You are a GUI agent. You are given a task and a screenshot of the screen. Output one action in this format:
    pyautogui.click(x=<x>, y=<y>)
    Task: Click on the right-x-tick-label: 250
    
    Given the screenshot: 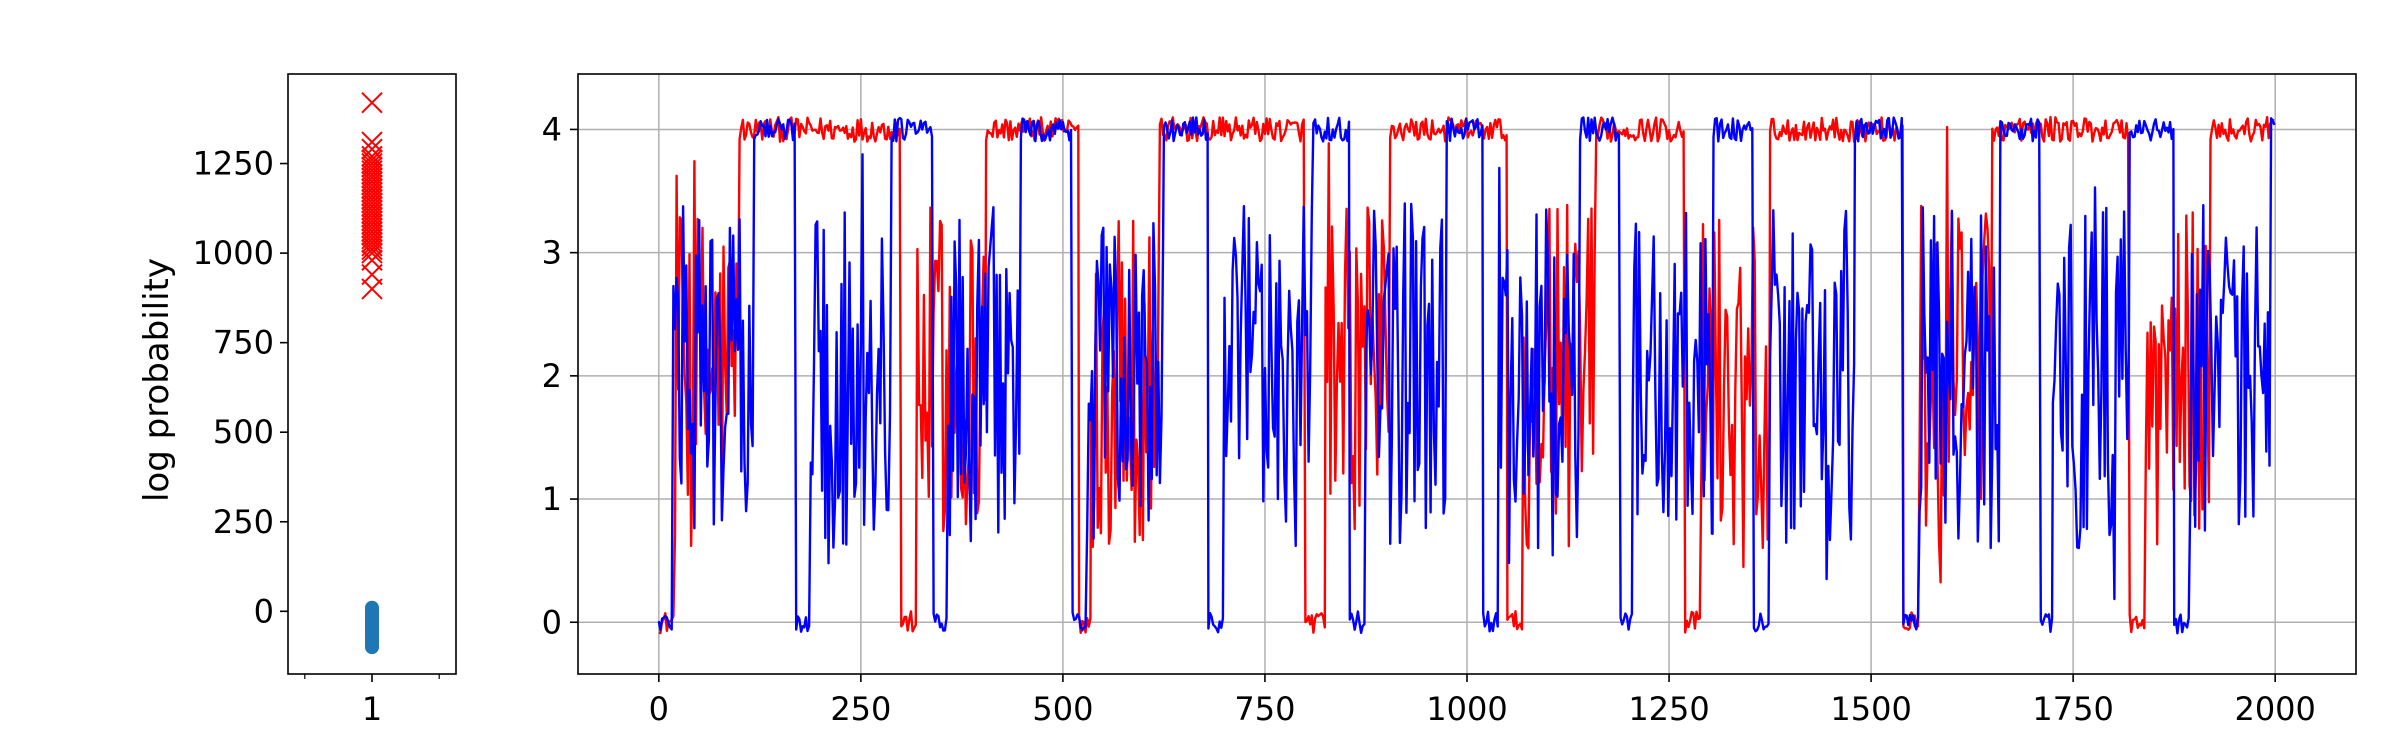 What is the action you would take?
    pyautogui.click(x=860, y=709)
    